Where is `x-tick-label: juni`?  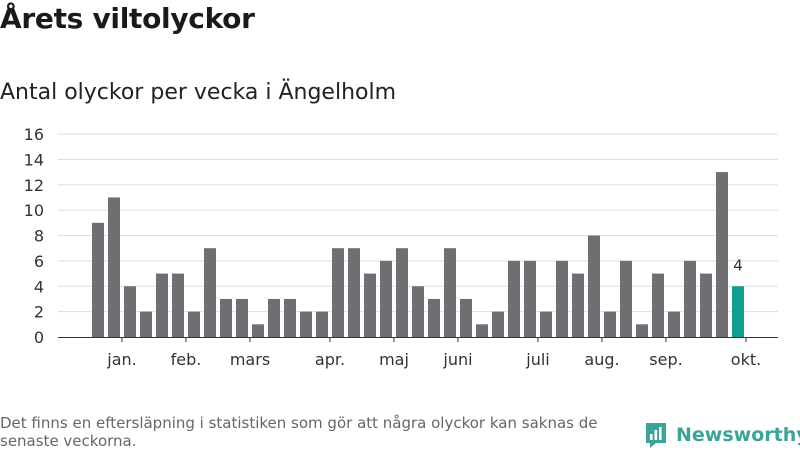 x-tick-label: juni is located at coordinates (457, 359).